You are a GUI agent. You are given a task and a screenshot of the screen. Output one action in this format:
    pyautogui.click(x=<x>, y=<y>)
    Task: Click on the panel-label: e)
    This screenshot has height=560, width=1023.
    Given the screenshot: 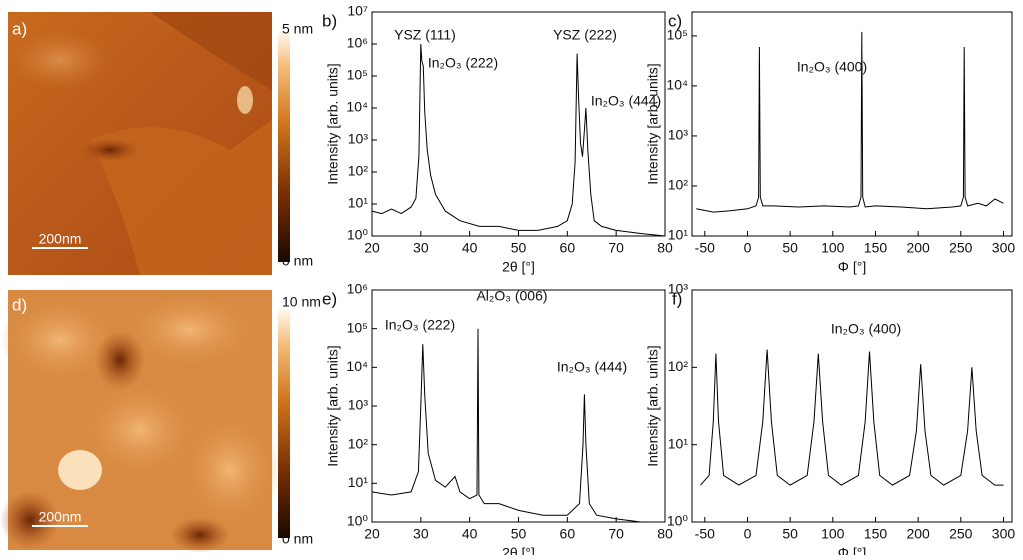 What is the action you would take?
    pyautogui.click(x=329, y=298)
    